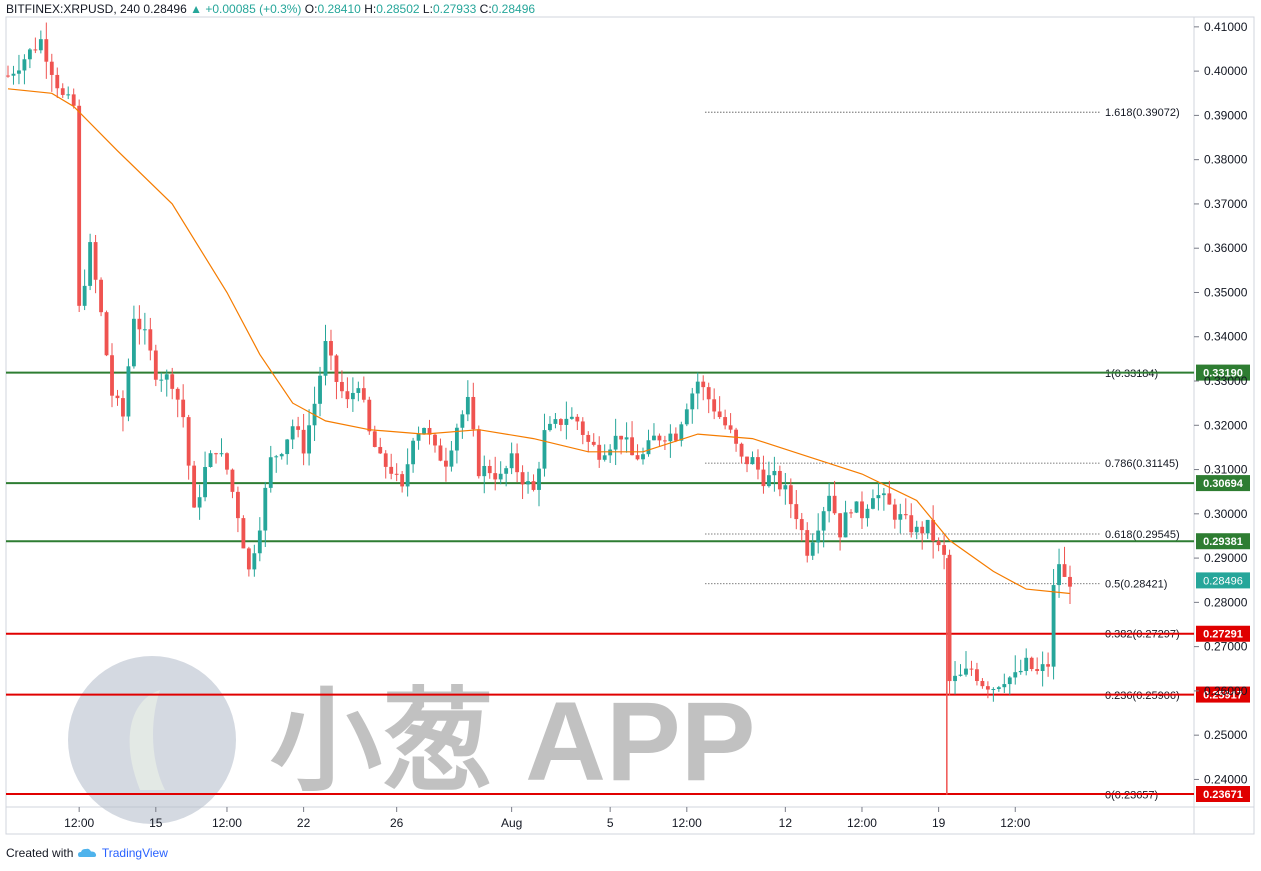 The width and height of the screenshot is (1261, 871). What do you see at coordinates (1142, 696) in the screenshot?
I see `fibonacci-level-label: 0.236(0.25906)` at bounding box center [1142, 696].